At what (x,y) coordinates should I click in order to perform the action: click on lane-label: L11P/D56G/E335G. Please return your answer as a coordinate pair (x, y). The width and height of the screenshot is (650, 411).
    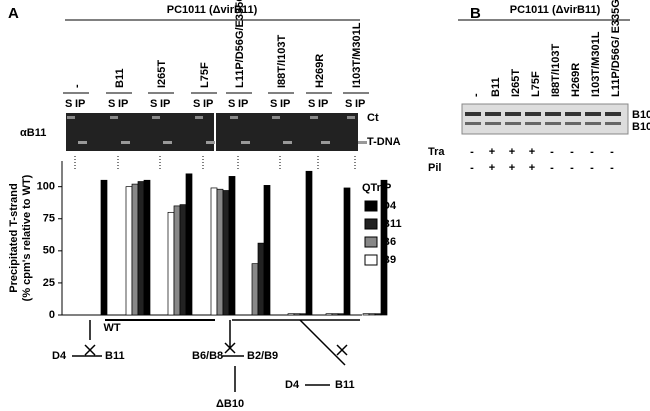
    Looking at the image, I should click on (240, 44).